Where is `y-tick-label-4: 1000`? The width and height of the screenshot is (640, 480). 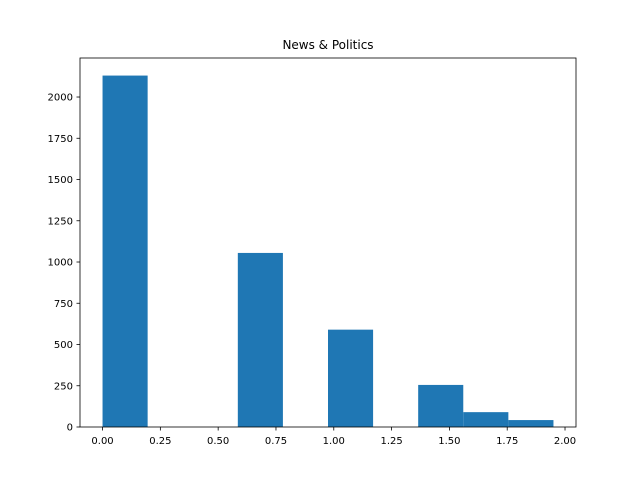
y-tick-label-4: 1000 is located at coordinates (60, 263).